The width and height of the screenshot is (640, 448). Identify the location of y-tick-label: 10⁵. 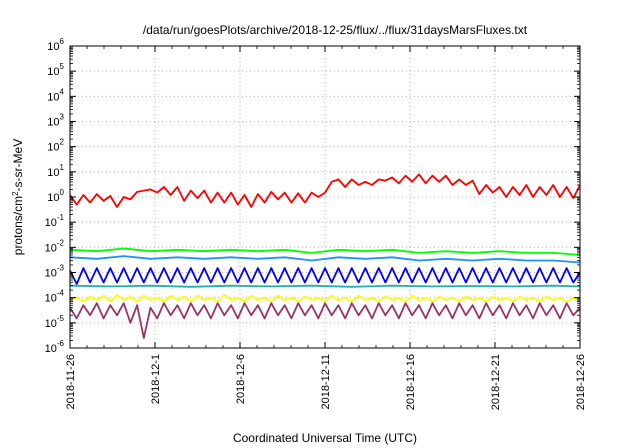
(55, 70).